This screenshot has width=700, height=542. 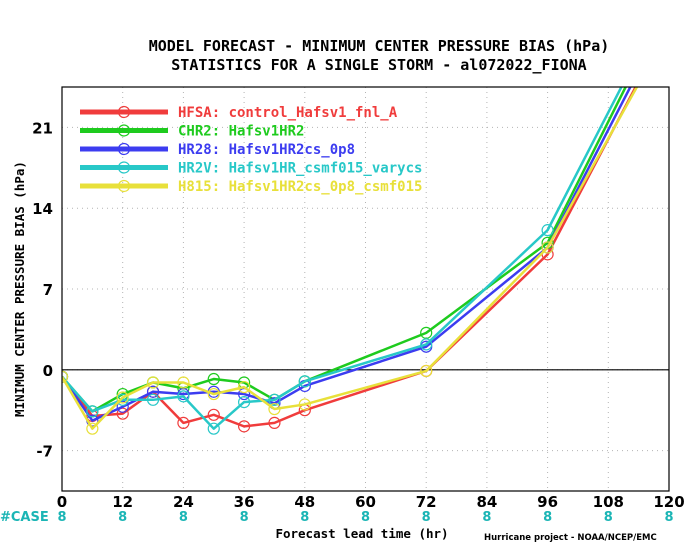 I want to click on x-axis-label: Forecast lead time (hr), so click(x=361, y=533).